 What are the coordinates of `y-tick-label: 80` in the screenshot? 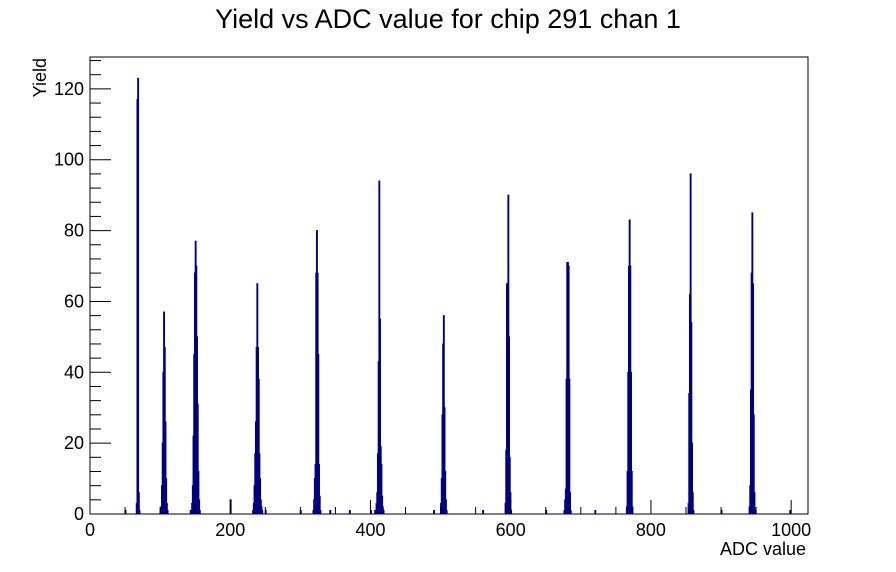 It's located at (74, 231).